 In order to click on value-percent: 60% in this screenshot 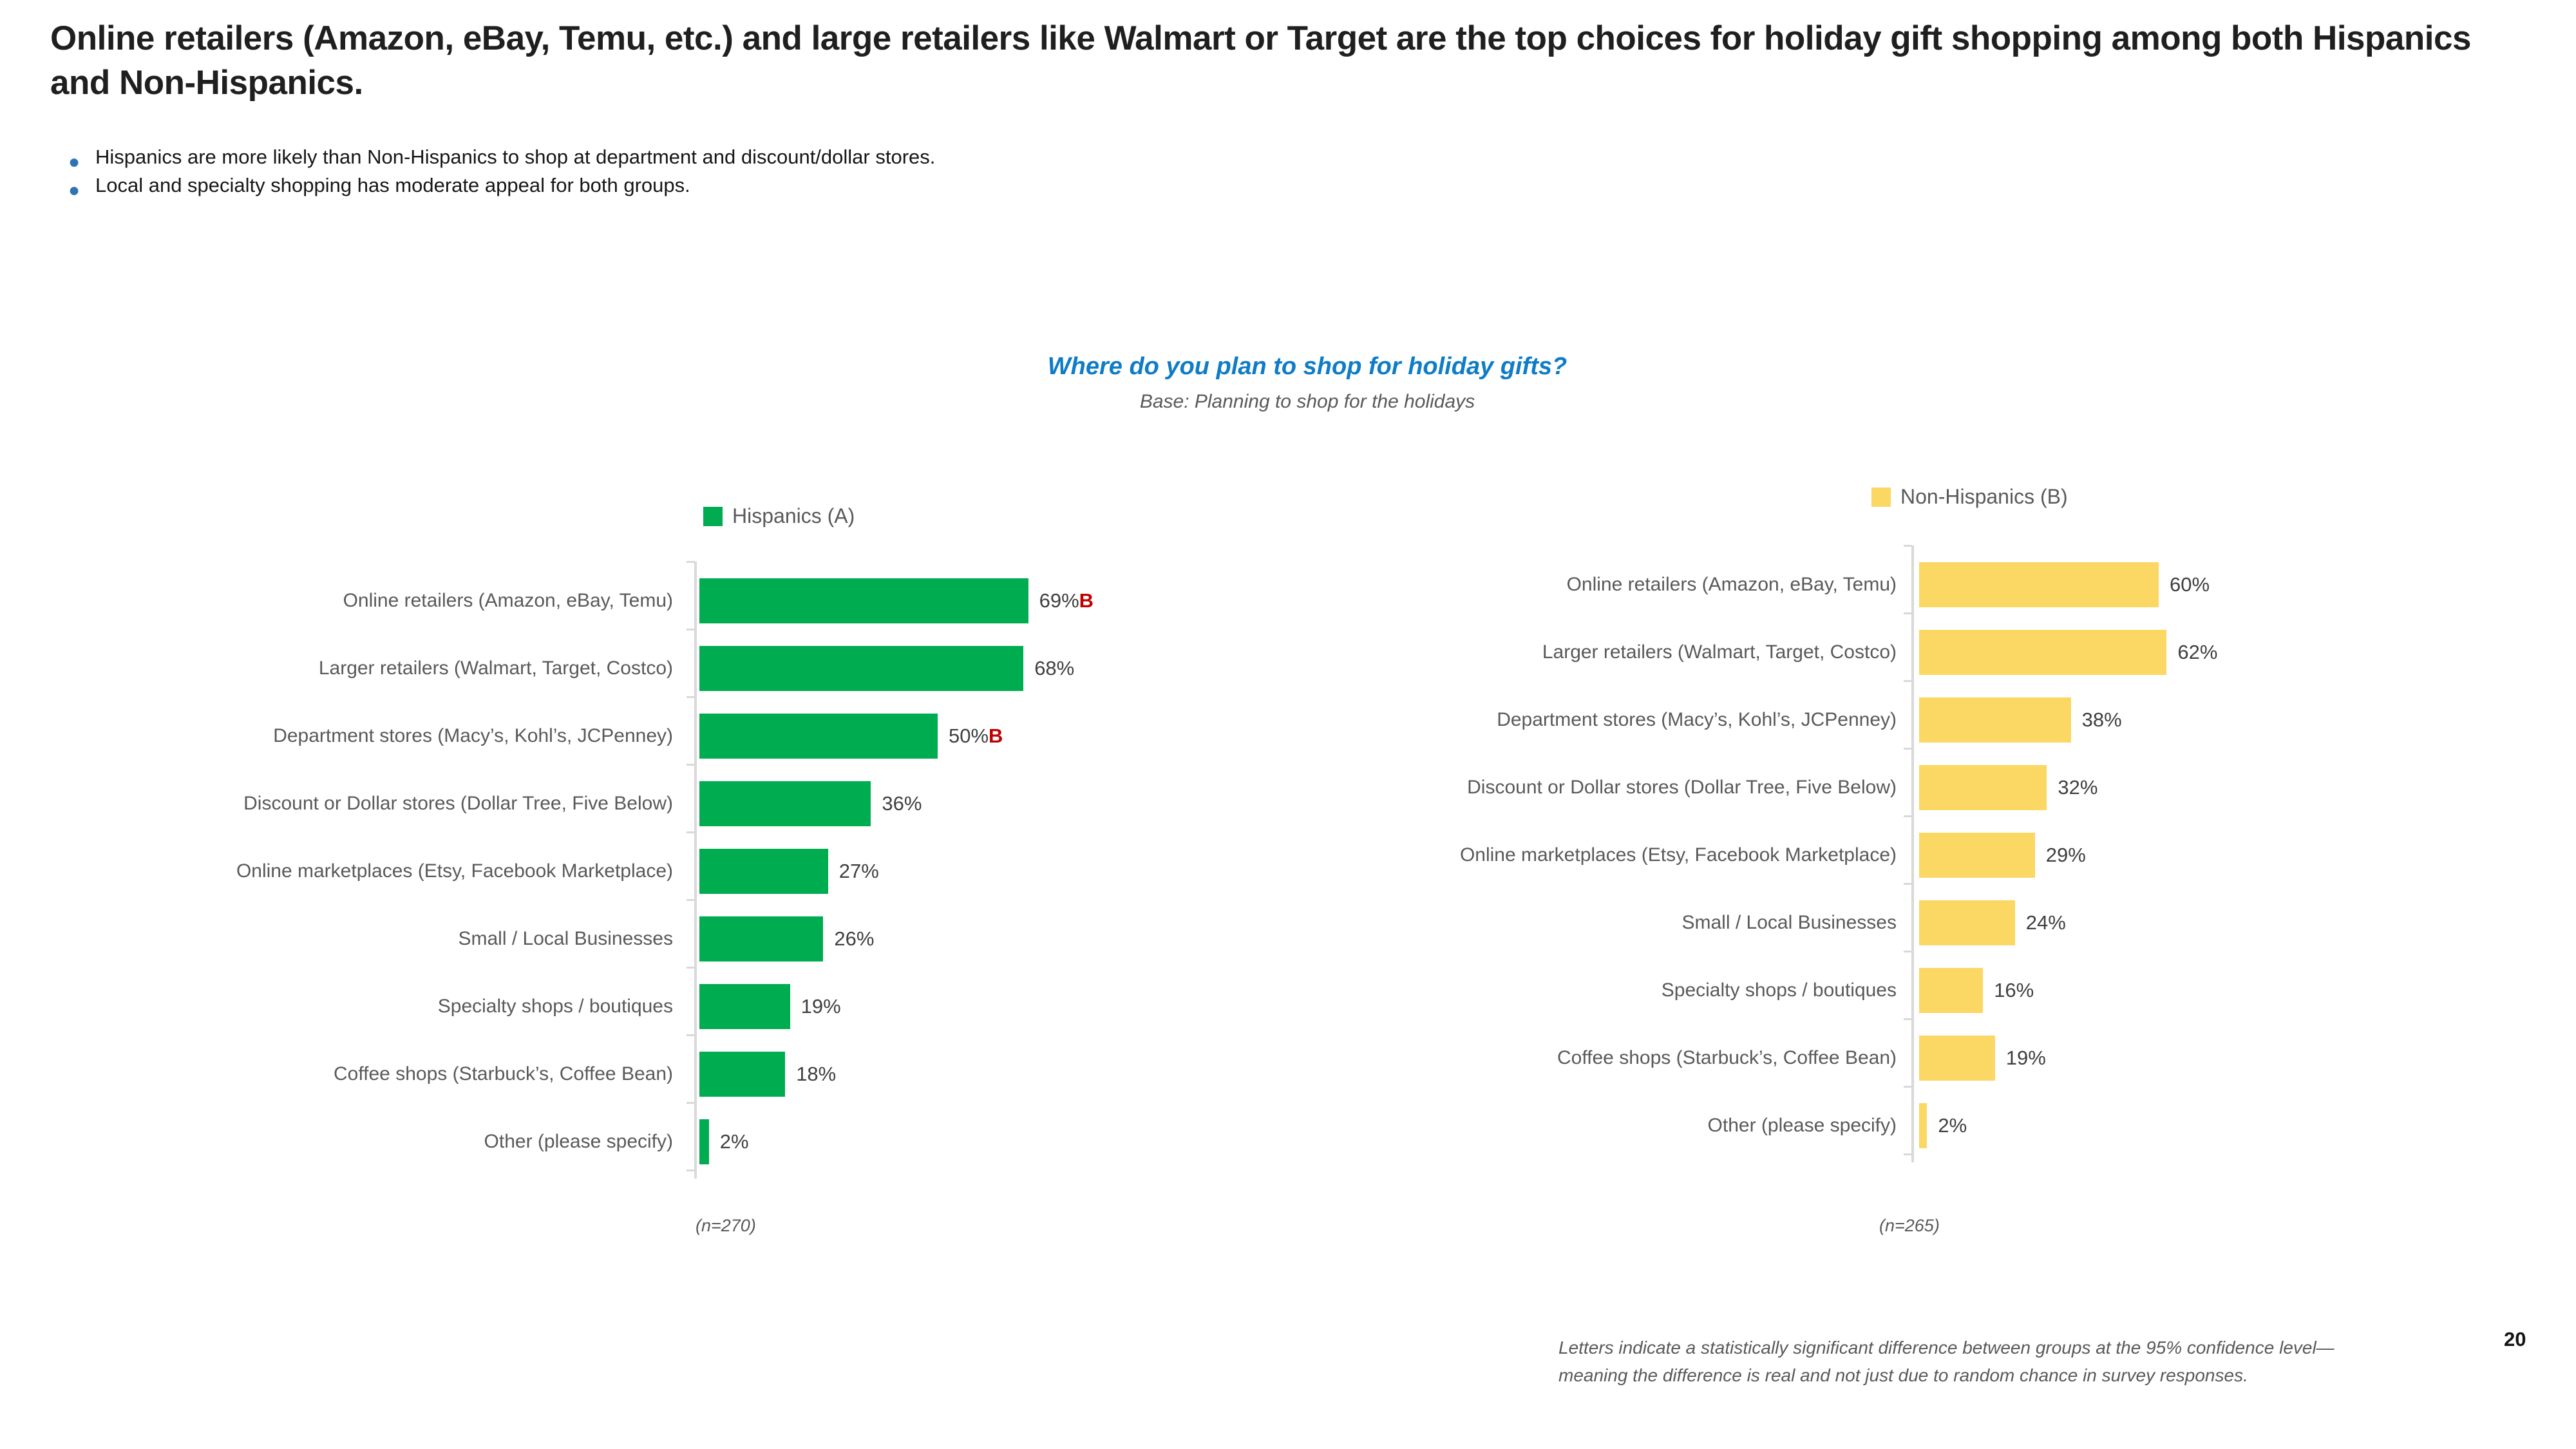, I will do `click(2190, 585)`.